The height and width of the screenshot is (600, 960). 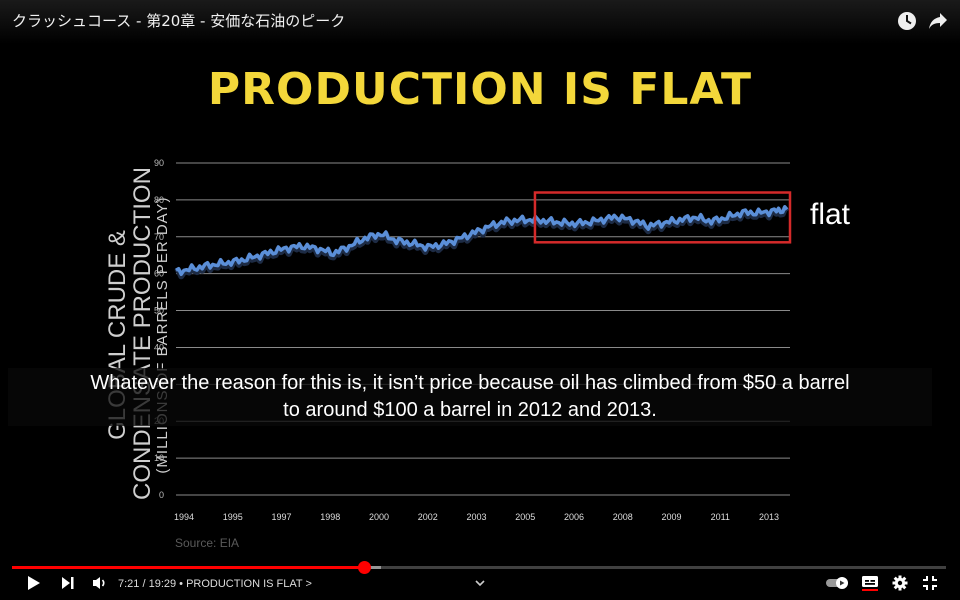 What do you see at coordinates (207, 543) in the screenshot?
I see `source-label: Source: EIA` at bounding box center [207, 543].